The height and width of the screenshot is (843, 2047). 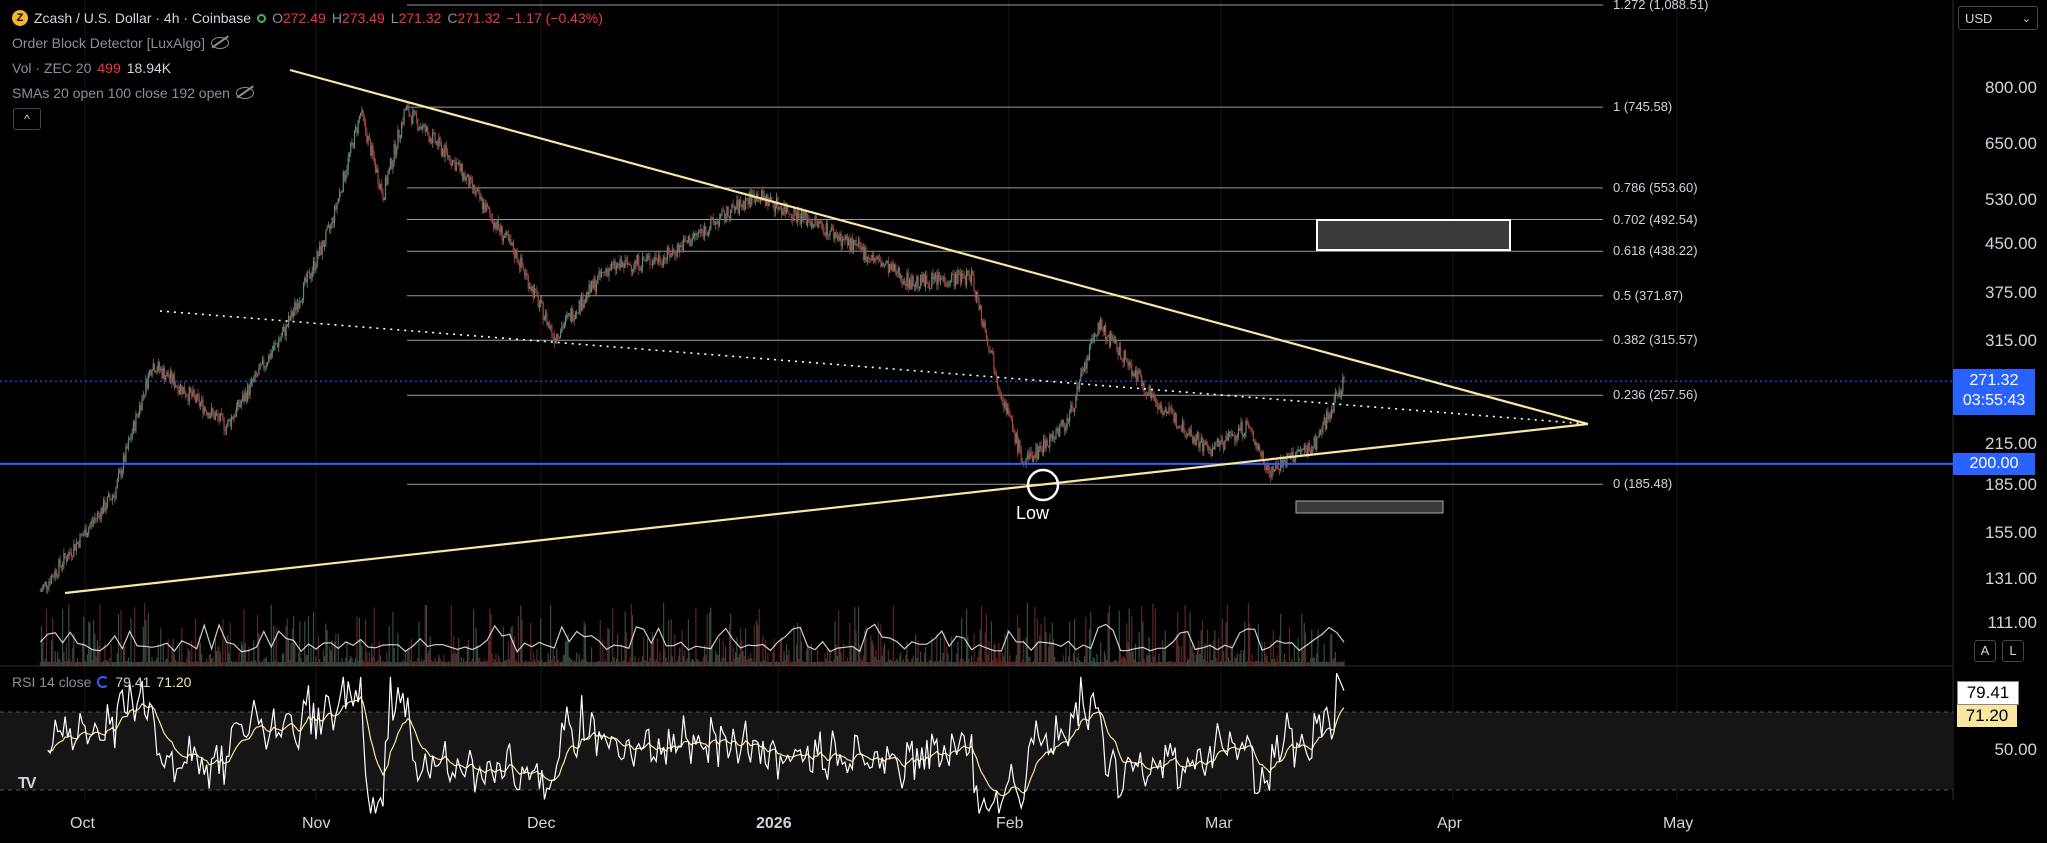 I want to click on symbol-title: Zcash / U.S. Dollar · 4h · Coinbase, so click(x=143, y=18).